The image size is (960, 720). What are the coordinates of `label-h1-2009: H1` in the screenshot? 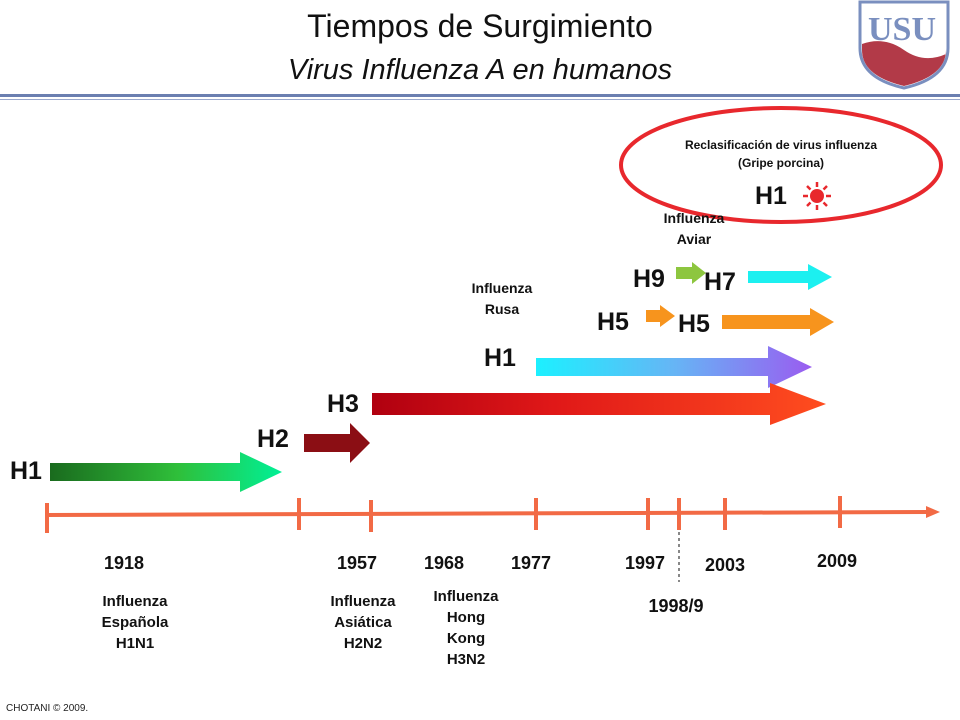 It's located at (771, 196).